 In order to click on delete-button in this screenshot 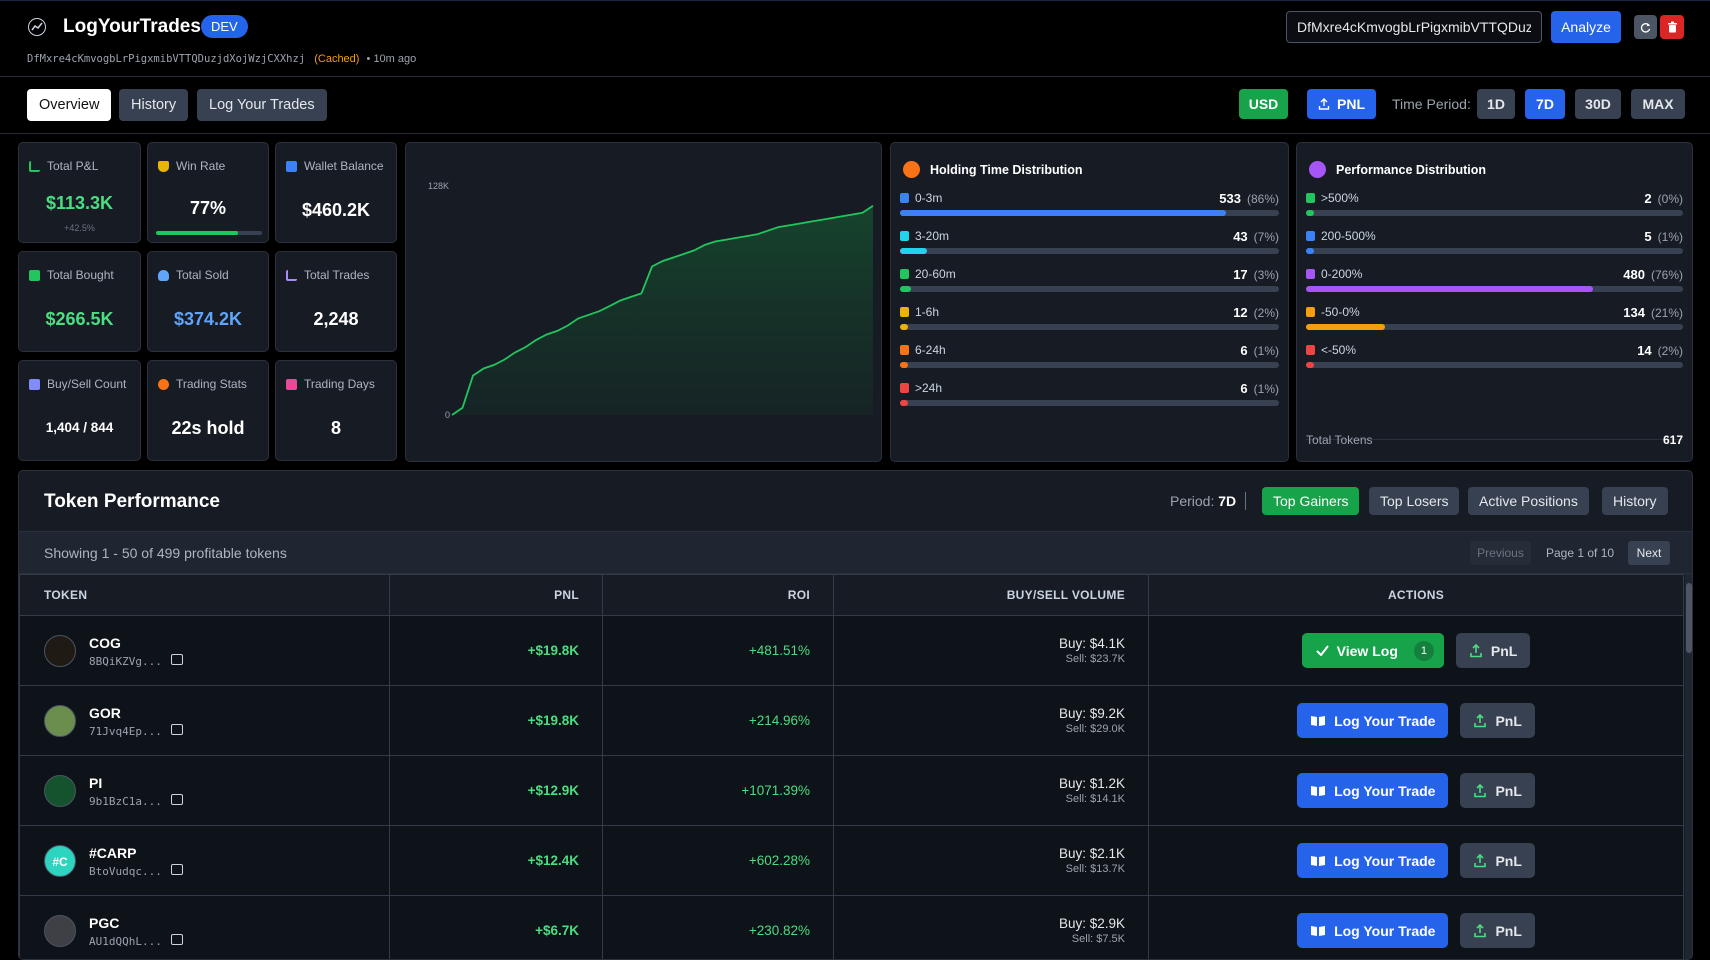, I will do `click(1672, 27)`.